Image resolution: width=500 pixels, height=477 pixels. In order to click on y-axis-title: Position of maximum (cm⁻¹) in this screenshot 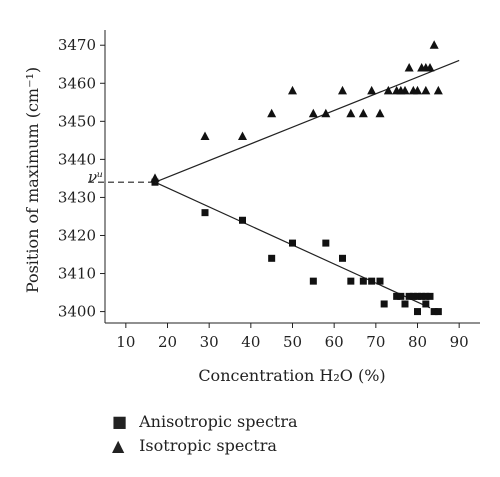, I will do `click(32, 180)`.